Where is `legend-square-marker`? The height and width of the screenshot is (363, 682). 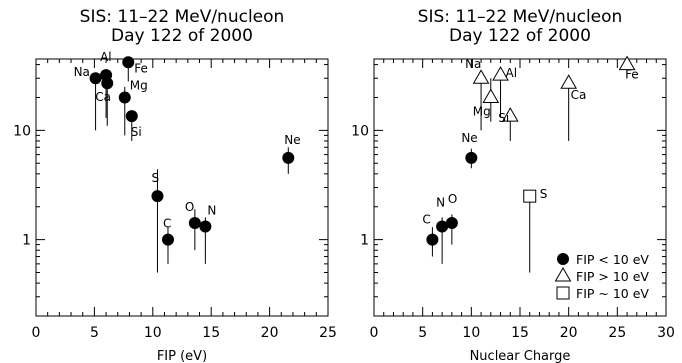 legend-square-marker is located at coordinates (563, 293).